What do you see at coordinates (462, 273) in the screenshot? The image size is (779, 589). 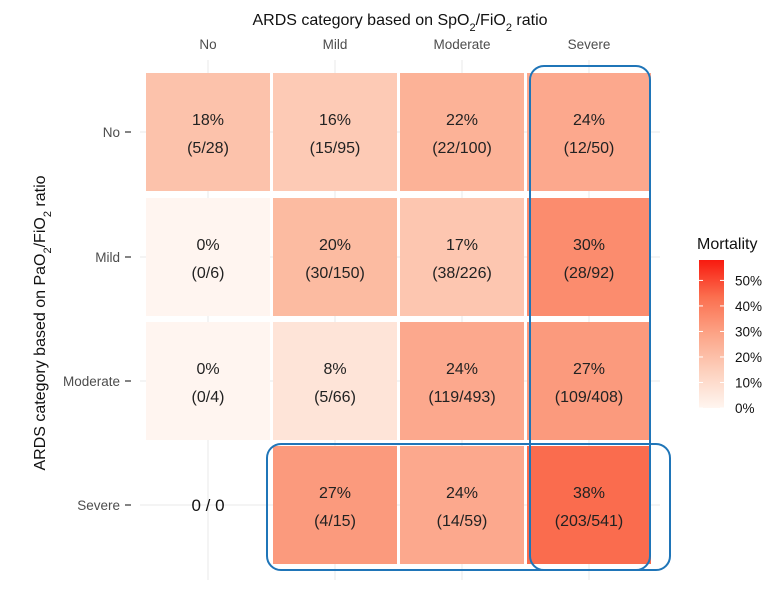 I see `tile-count-label: (38/226)` at bounding box center [462, 273].